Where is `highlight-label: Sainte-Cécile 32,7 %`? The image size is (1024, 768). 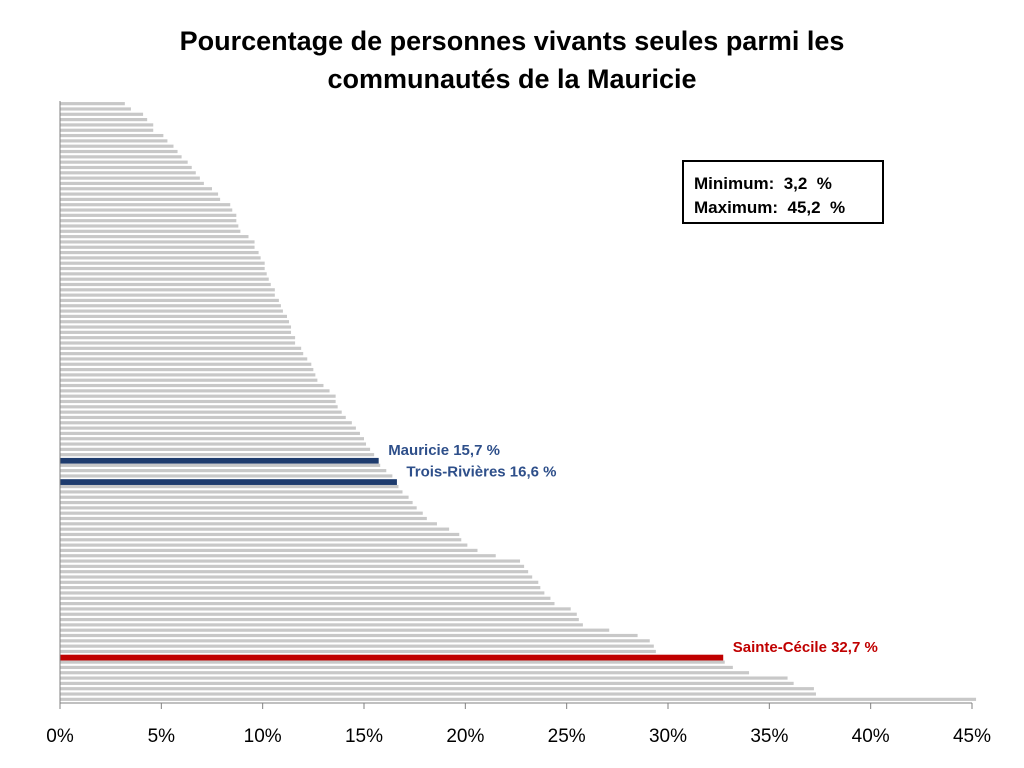
highlight-label: Sainte-Cécile 32,7 % is located at coordinates (805, 647).